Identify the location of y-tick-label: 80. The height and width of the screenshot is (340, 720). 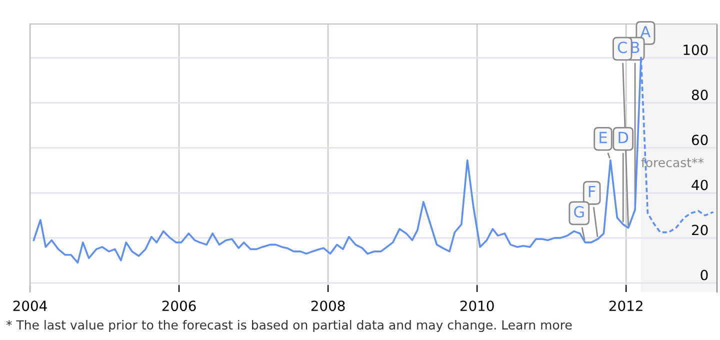
(700, 95).